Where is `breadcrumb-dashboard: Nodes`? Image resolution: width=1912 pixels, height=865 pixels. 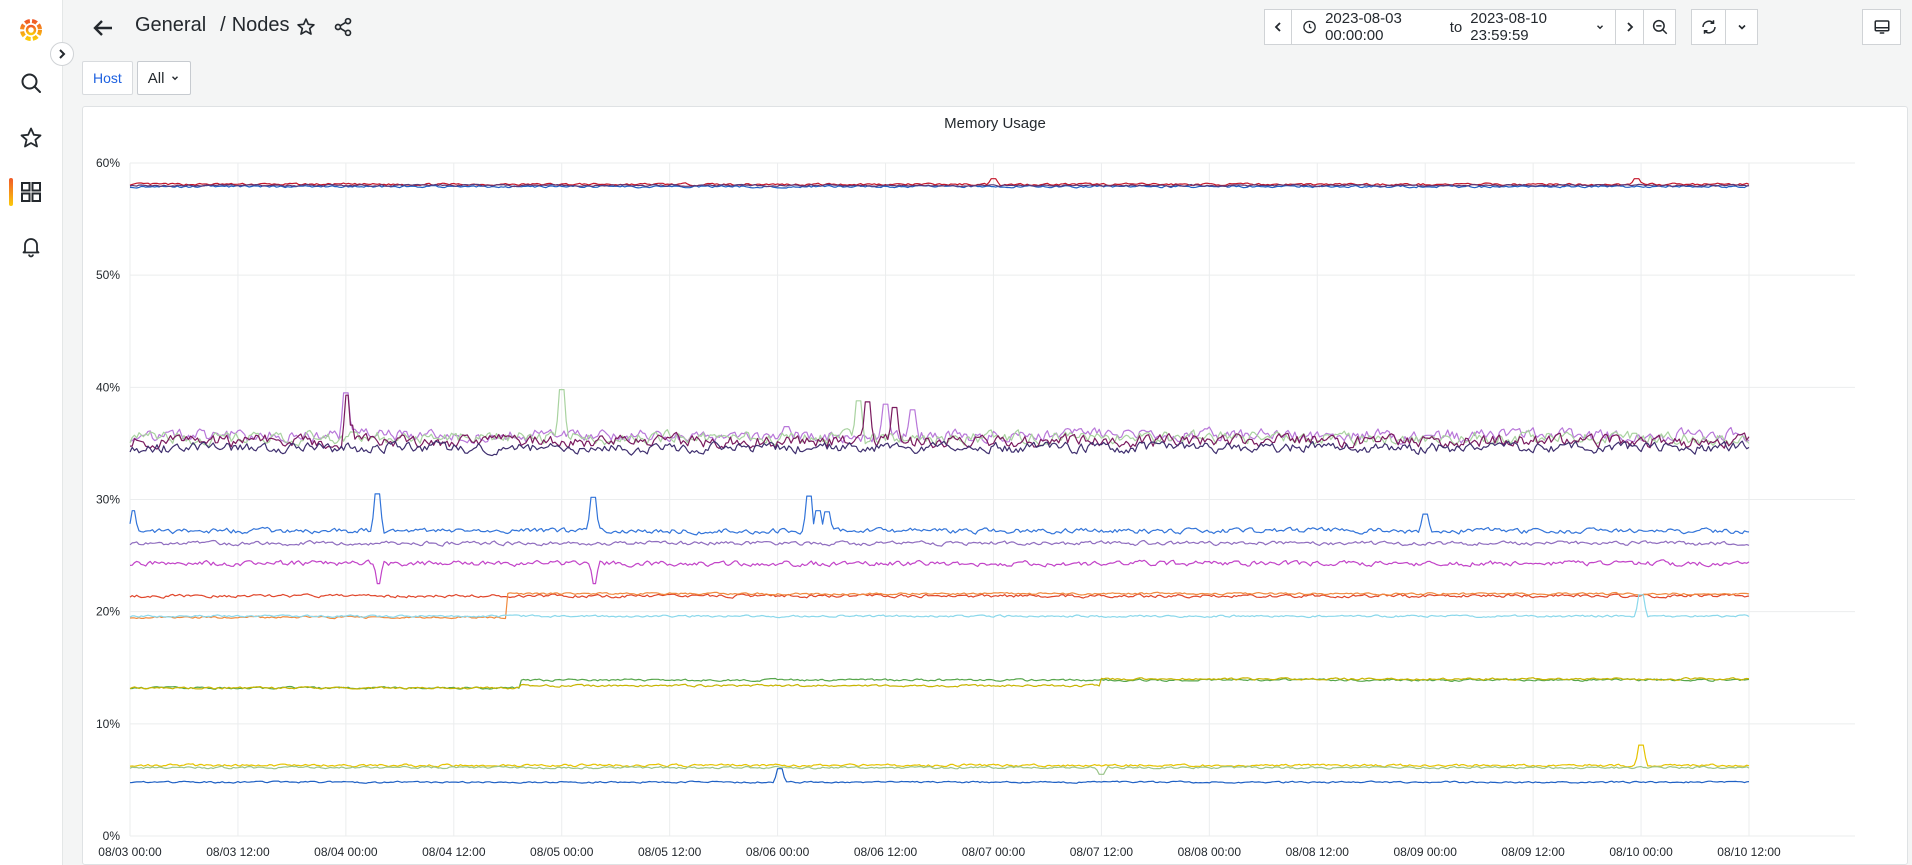 breadcrumb-dashboard: Nodes is located at coordinates (260, 25).